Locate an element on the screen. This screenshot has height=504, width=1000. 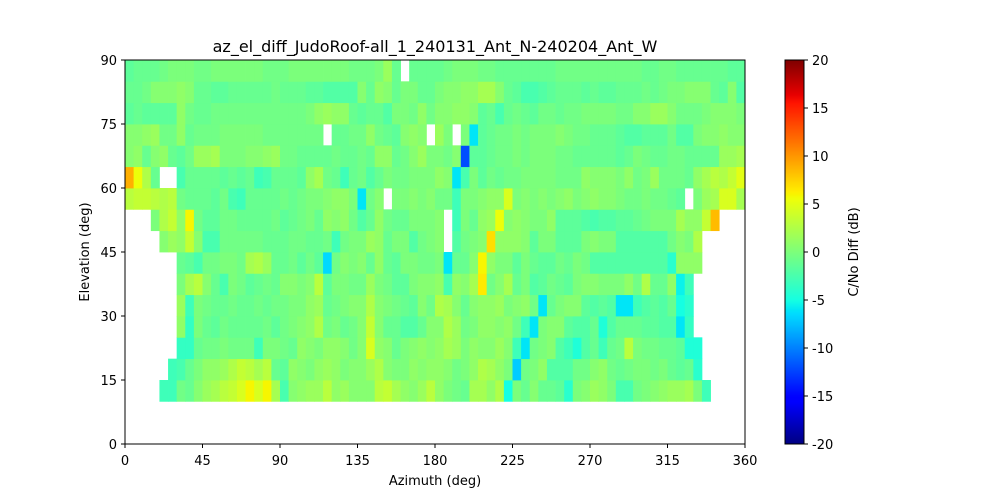
y-tick-label: 30 is located at coordinates (108, 317).